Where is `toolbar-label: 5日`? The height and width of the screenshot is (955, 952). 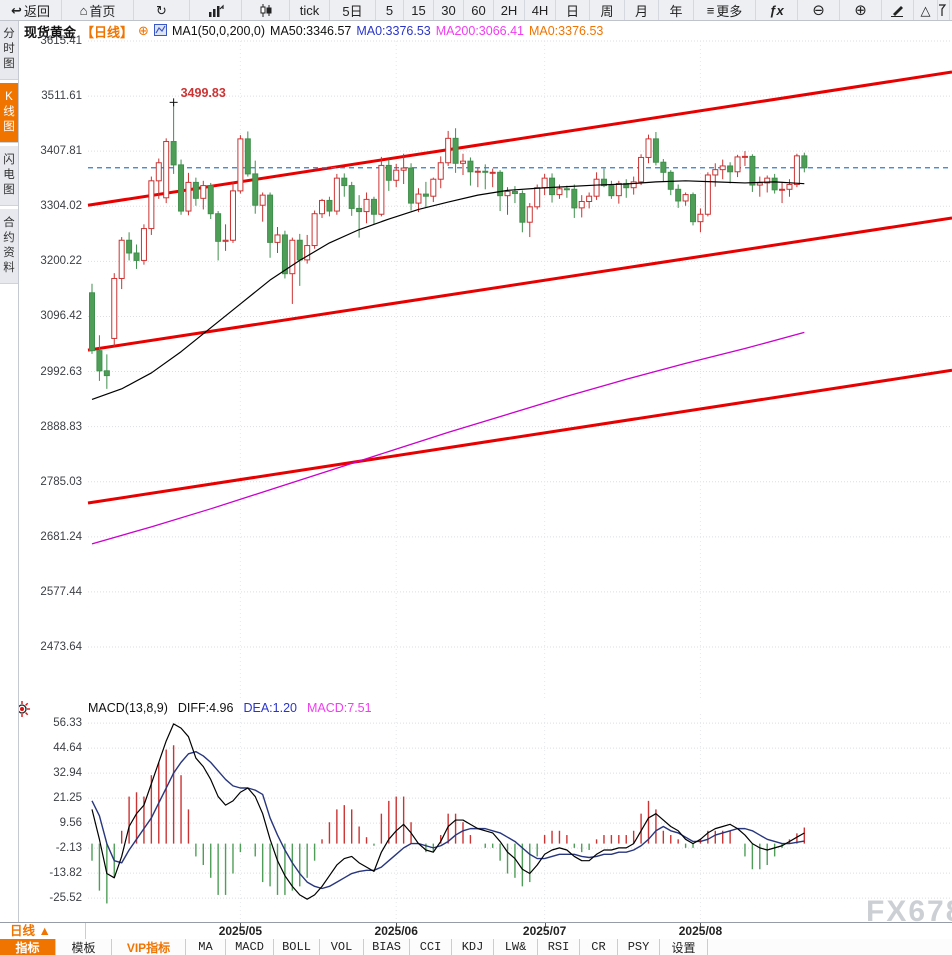
toolbar-label: 5日 is located at coordinates (352, 11).